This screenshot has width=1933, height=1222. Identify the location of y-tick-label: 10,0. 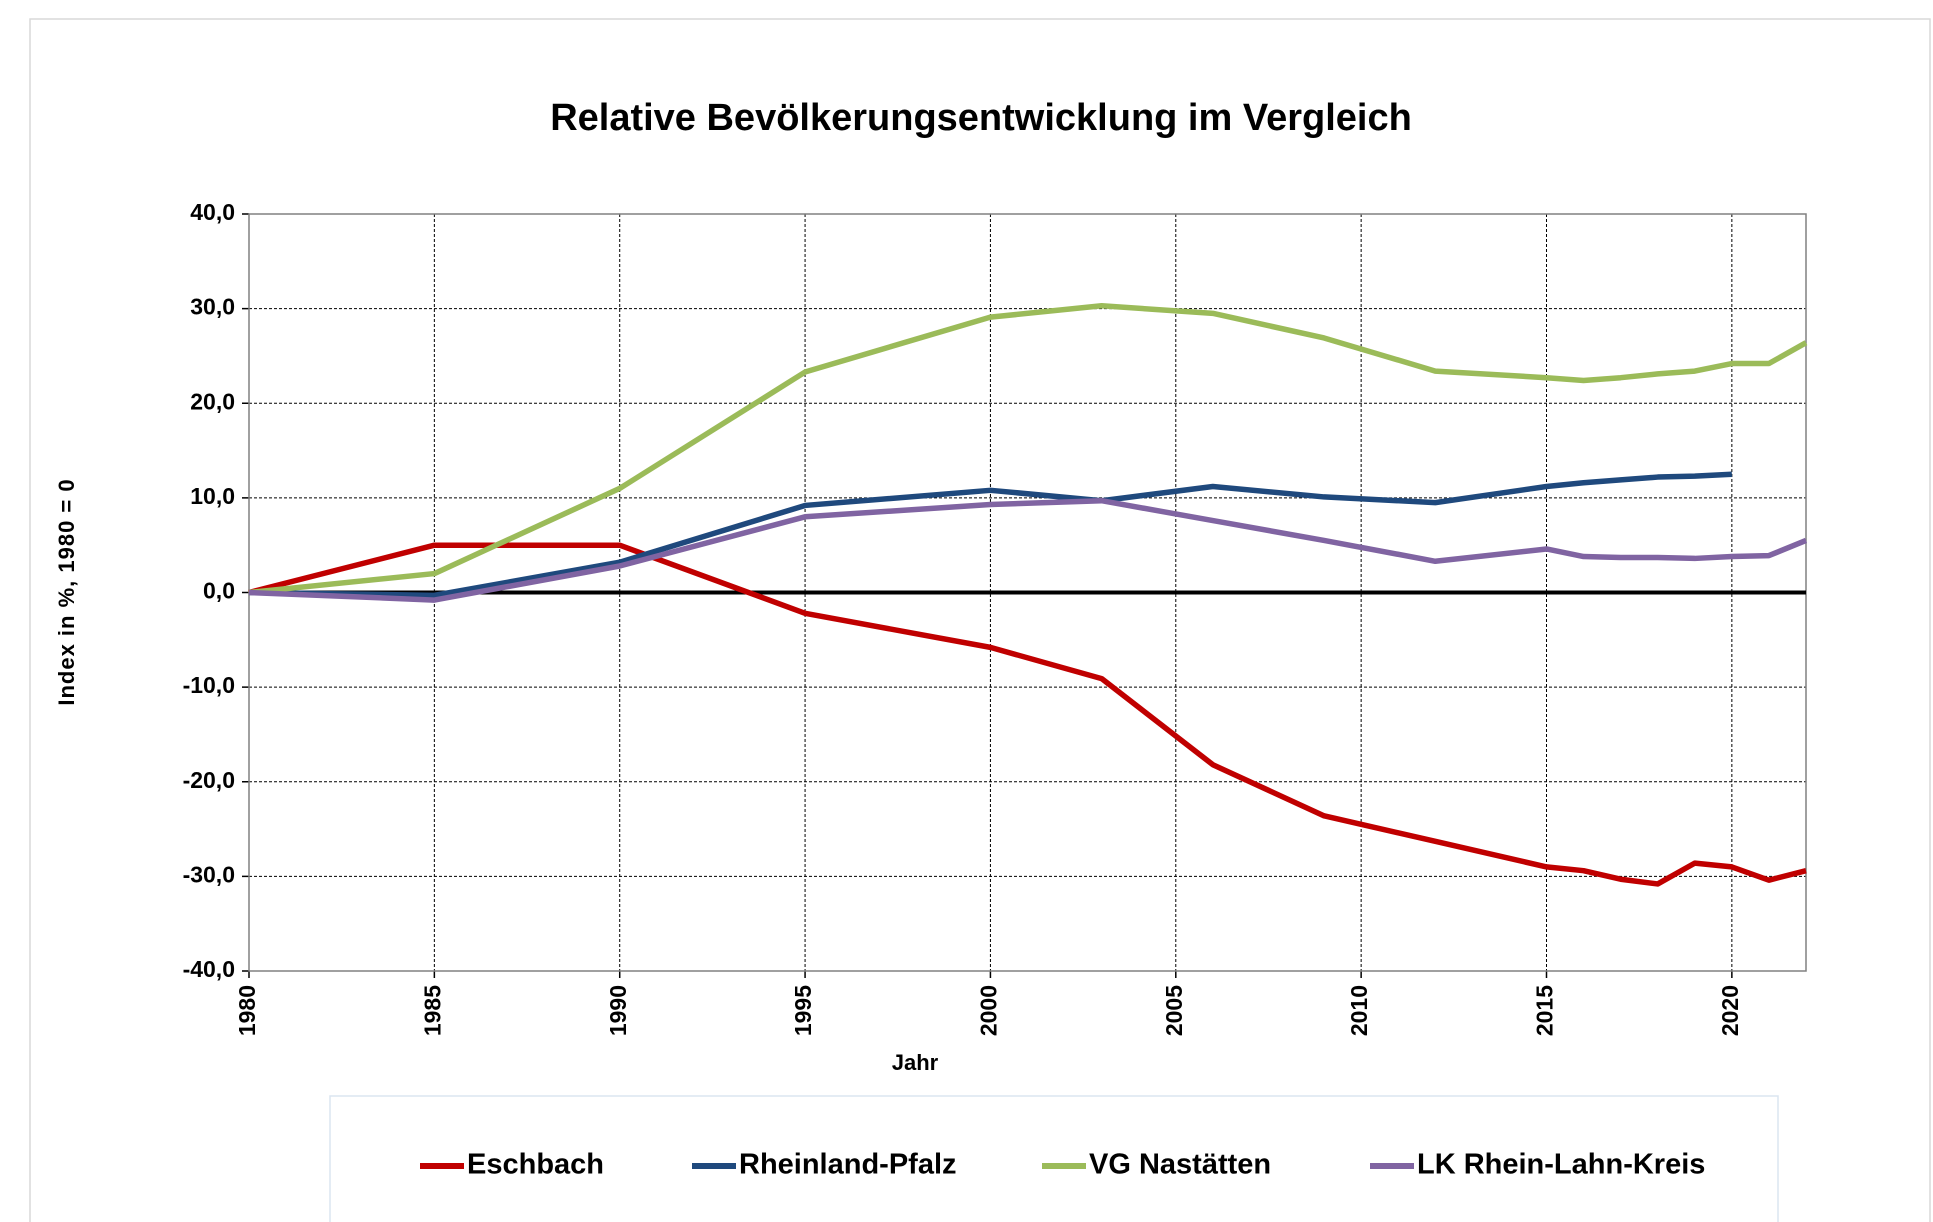
(212, 496).